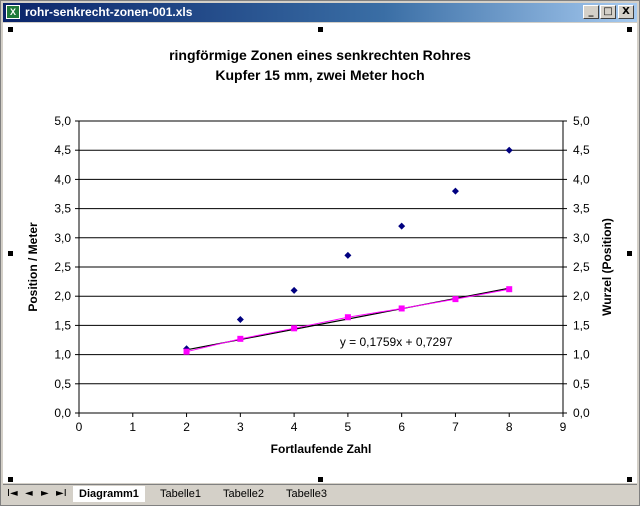 The width and height of the screenshot is (640, 506). Describe the element at coordinates (243, 494) in the screenshot. I see `tab-tabelle2: Tabelle2` at that location.